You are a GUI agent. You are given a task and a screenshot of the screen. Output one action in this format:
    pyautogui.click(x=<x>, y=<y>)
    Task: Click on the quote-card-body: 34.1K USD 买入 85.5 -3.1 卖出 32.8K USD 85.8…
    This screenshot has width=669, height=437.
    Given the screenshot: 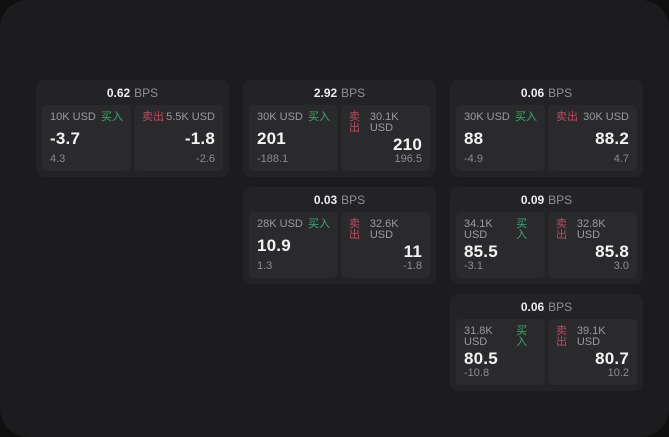 What is the action you would take?
    pyautogui.click(x=546, y=245)
    